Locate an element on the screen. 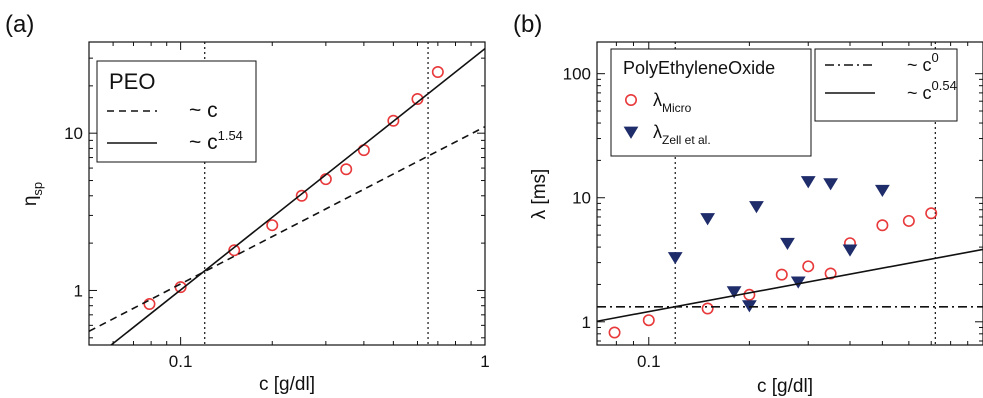 The width and height of the screenshot is (983, 398). legend-title: PEO is located at coordinates (132, 81).